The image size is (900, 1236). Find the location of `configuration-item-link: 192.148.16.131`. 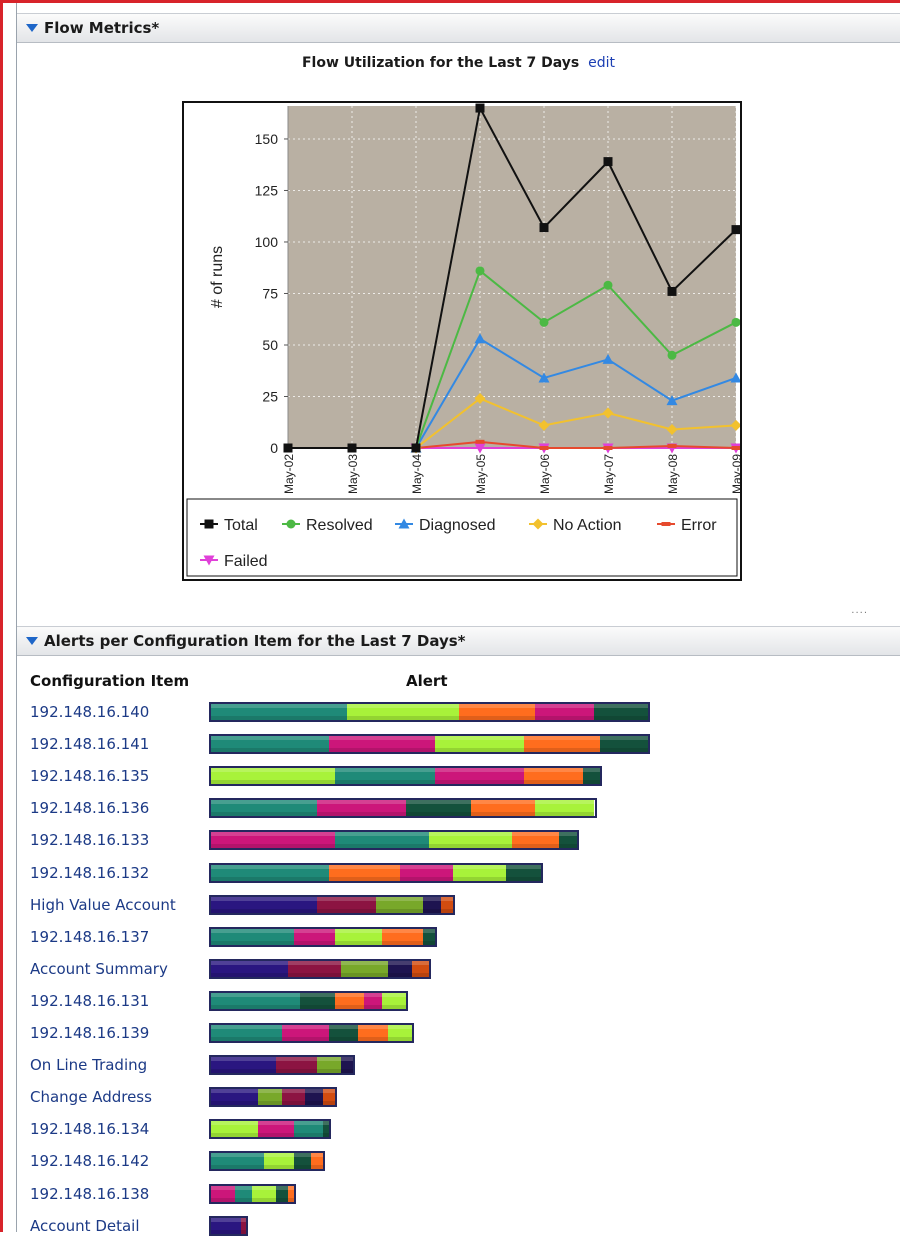

configuration-item-link: 192.148.16.131 is located at coordinates (90, 1000).